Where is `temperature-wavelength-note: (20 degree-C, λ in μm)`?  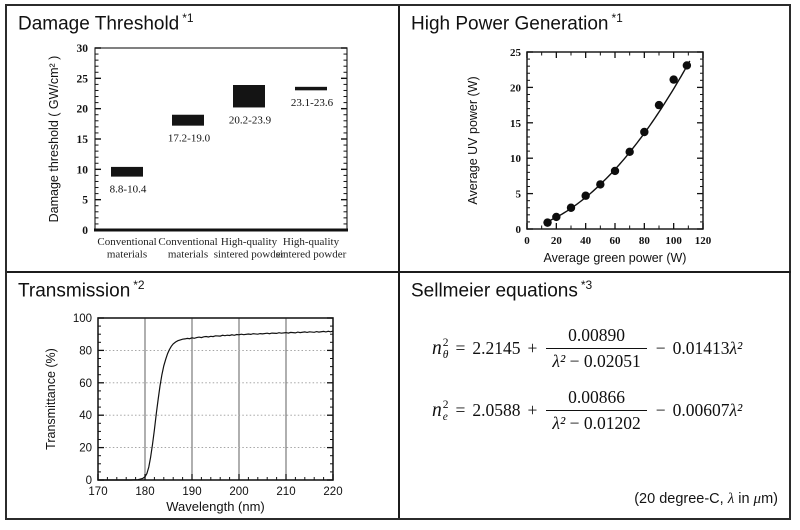
temperature-wavelength-note: (20 degree-C, λ in μm) is located at coordinates (706, 499).